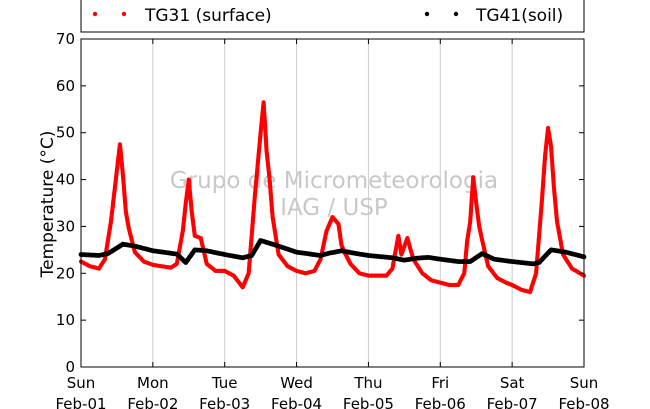  What do you see at coordinates (296, 383) in the screenshot?
I see `x-tick-label-day: Wed` at bounding box center [296, 383].